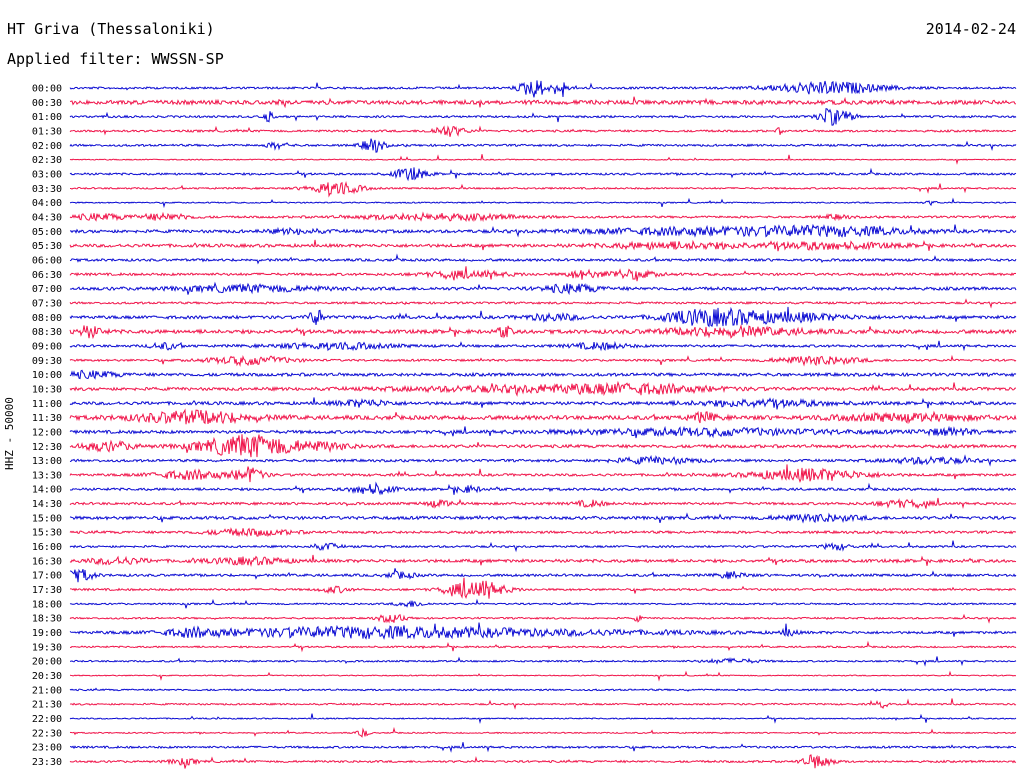 The height and width of the screenshot is (780, 1024). I want to click on time-label: 01:30, so click(47, 131).